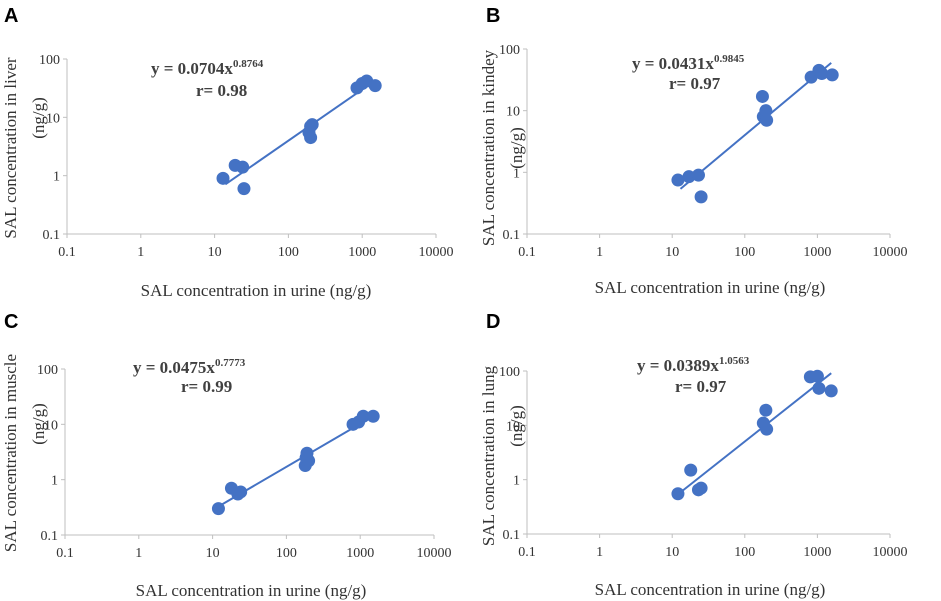 The height and width of the screenshot is (601, 941). What do you see at coordinates (10, 147) in the screenshot?
I see `y-axis-title: SAL concentration in liver` at bounding box center [10, 147].